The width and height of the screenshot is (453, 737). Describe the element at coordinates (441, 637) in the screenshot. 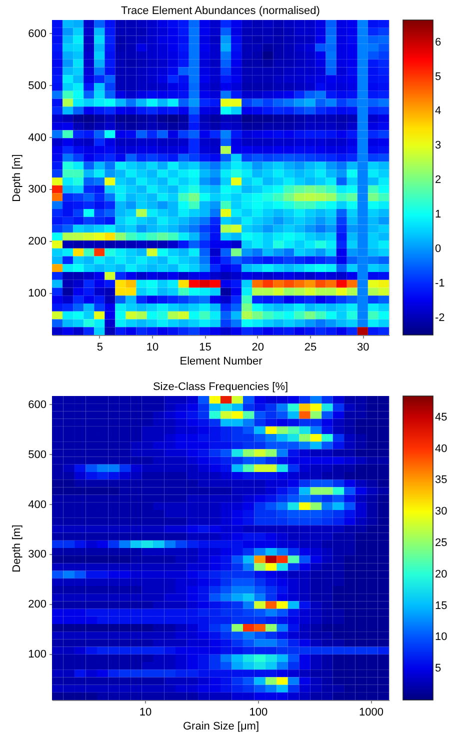

I see `color-bar-label: 10` at that location.